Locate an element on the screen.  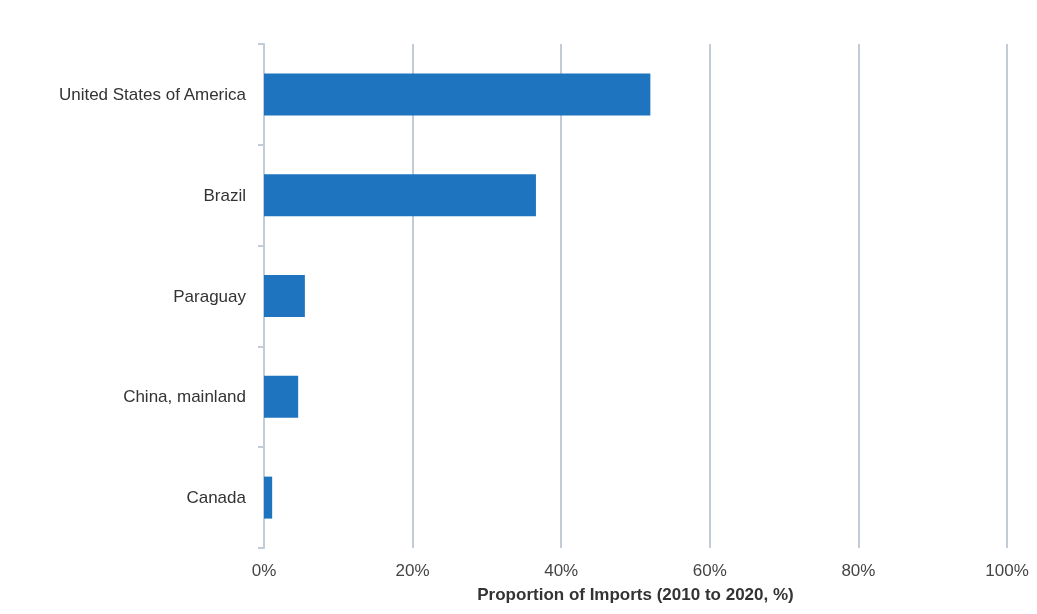
x-axis-title: Proportion of Imports (2010 to 2020, %) is located at coordinates (635, 594).